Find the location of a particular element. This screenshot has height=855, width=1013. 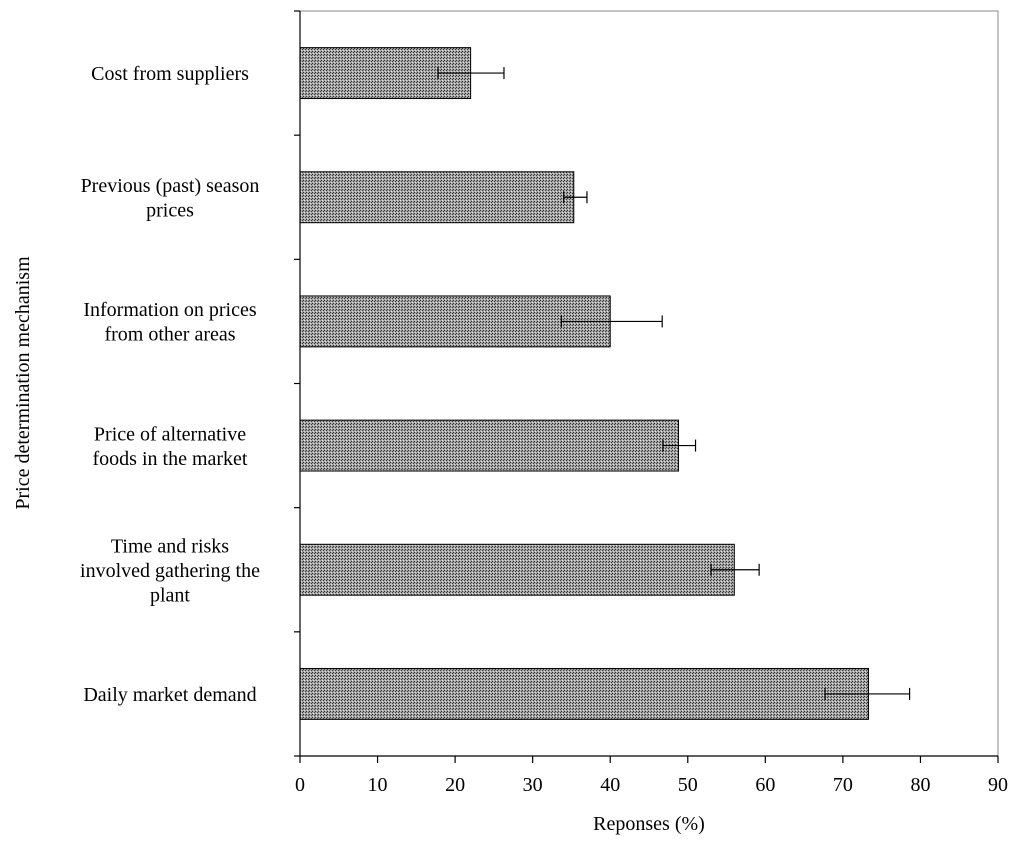

x-tick-label: 60 is located at coordinates (765, 785).